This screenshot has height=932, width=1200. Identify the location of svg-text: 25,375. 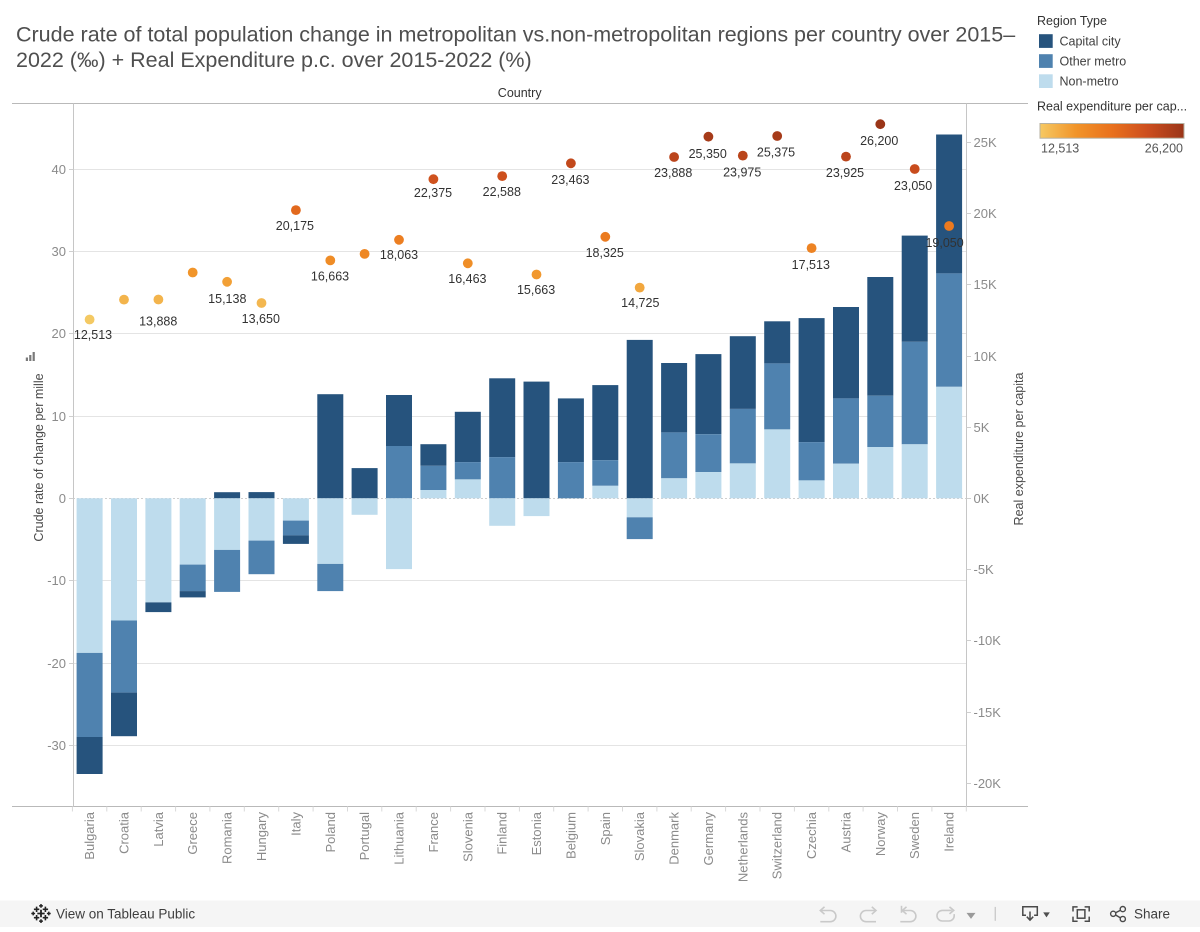
(776, 153).